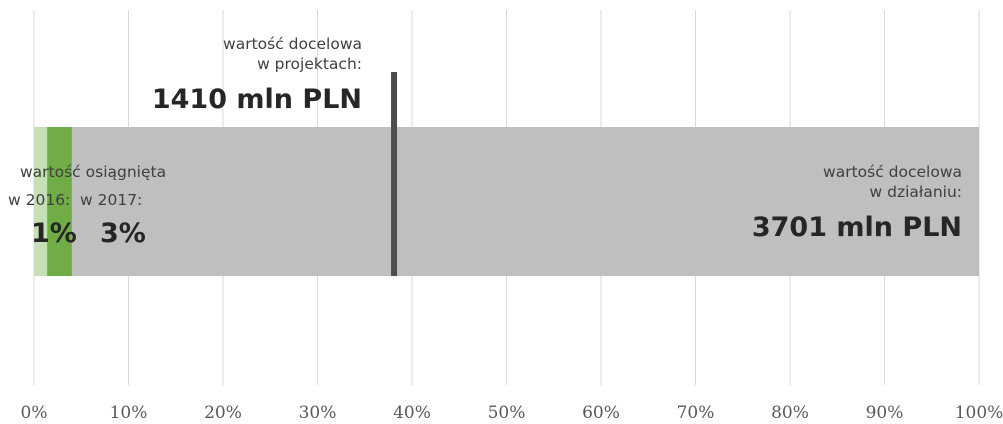 The width and height of the screenshot is (1003, 424). I want to click on achieved-2017-year: w 2017:, so click(111, 200).